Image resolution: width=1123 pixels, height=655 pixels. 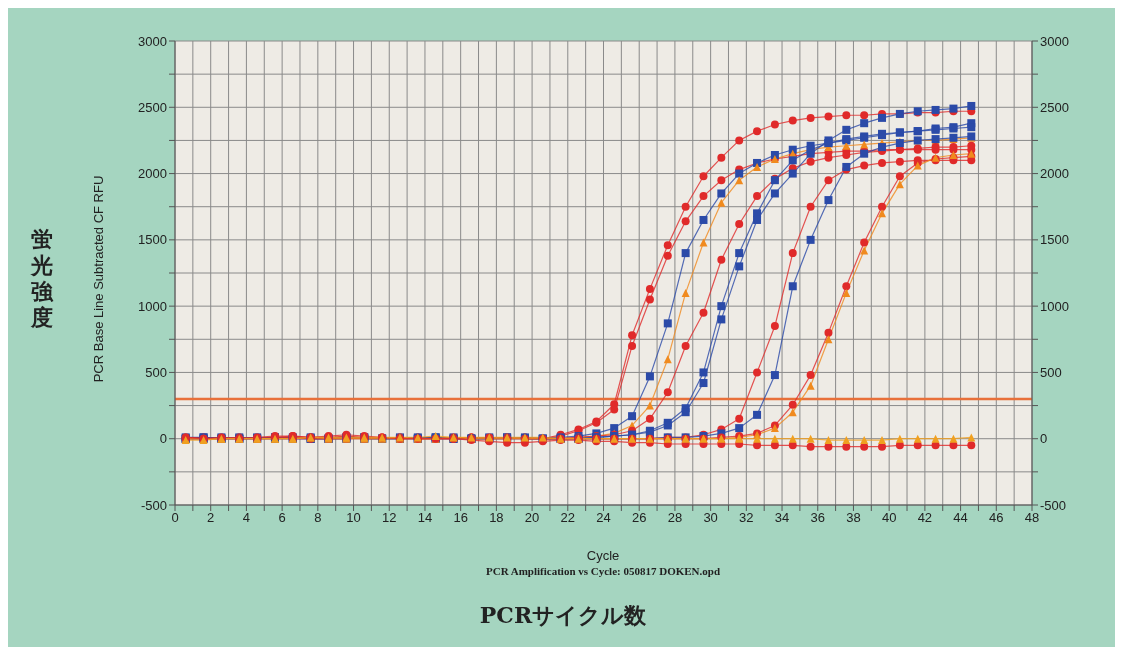 I want to click on x-tick-label: 20, so click(x=532, y=518).